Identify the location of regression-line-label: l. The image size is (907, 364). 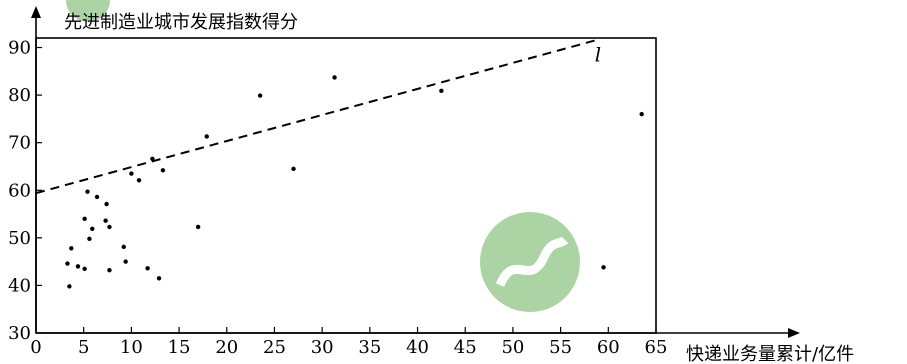
(598, 54).